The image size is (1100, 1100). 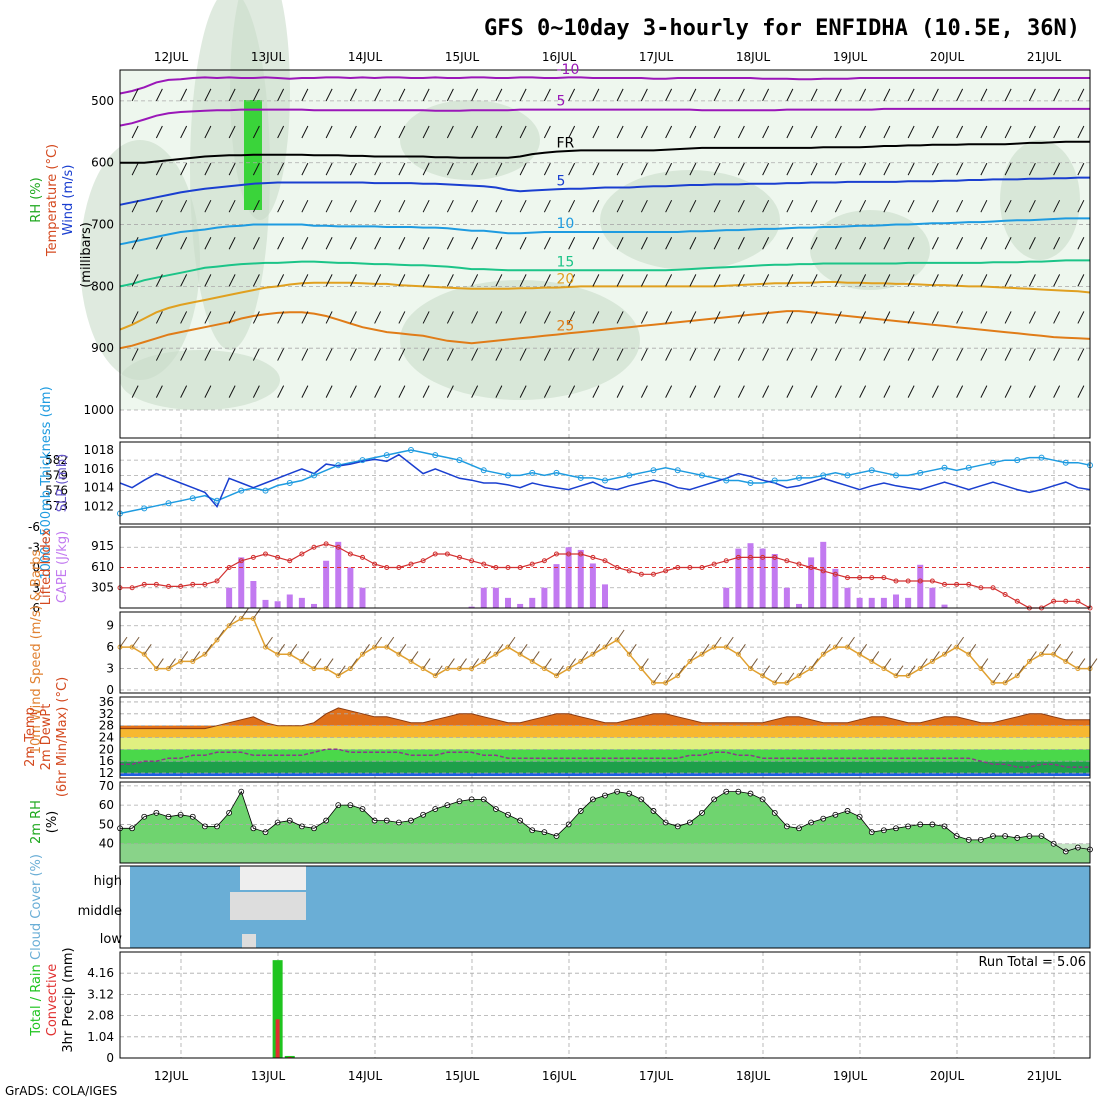 I want to click on axis-label: SLP (mb), so click(x=62, y=483).